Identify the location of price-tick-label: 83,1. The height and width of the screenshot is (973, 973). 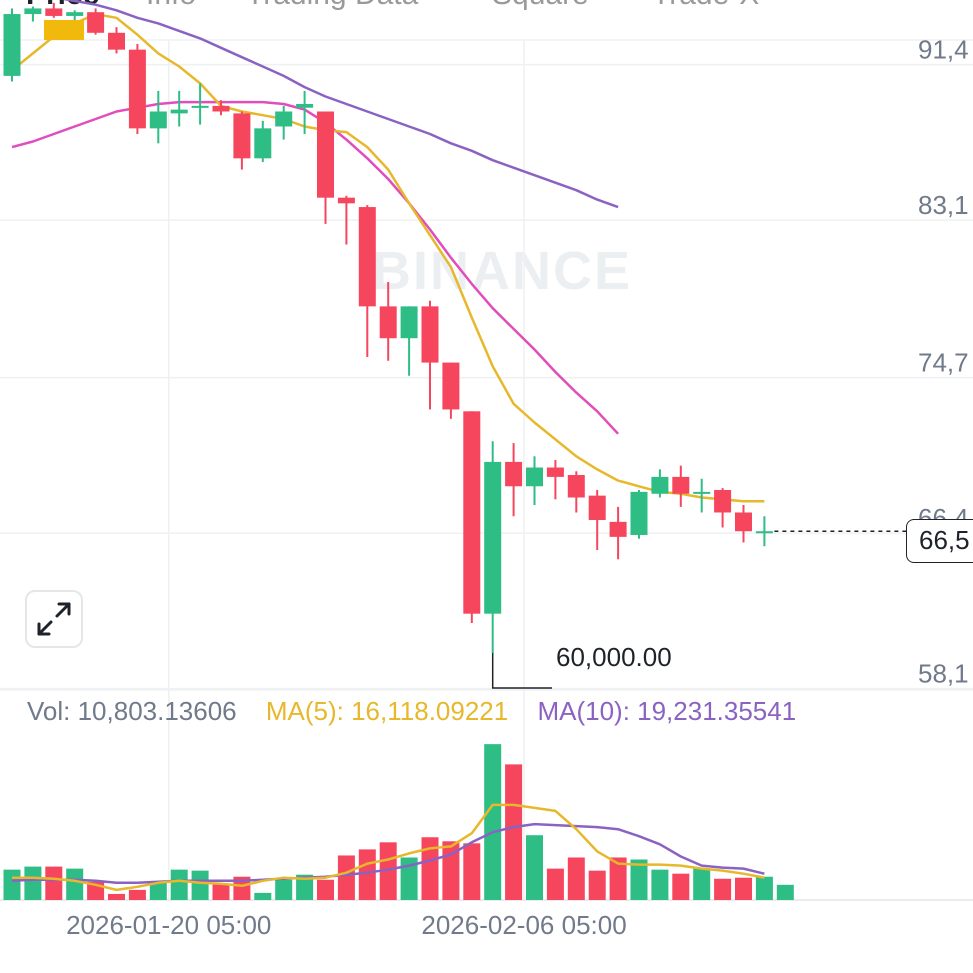
(943, 205).